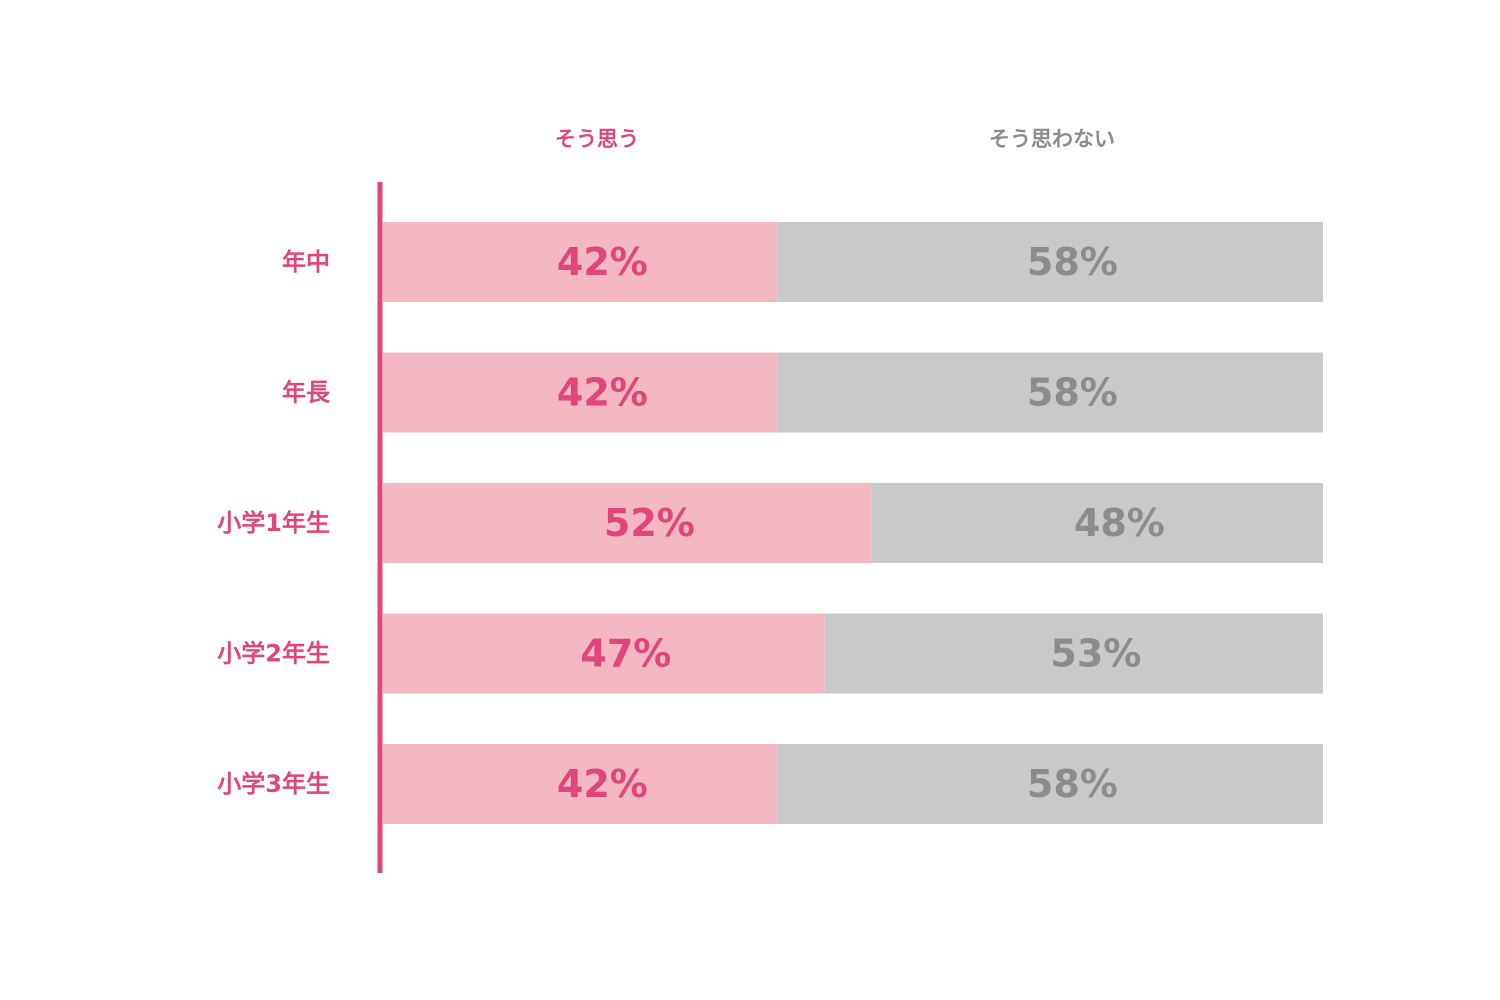  I want to click on category-label: 小学2年生, so click(273, 654).